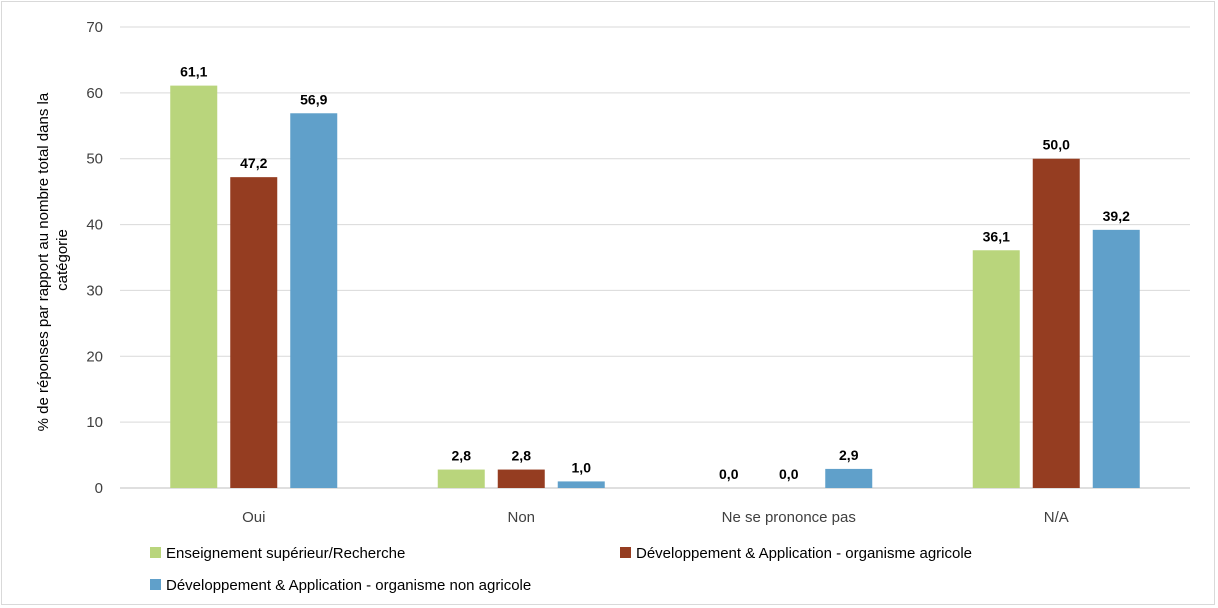 This screenshot has height=608, width=1218. Describe the element at coordinates (1116, 216) in the screenshot. I see `data-label: 39,2` at that location.